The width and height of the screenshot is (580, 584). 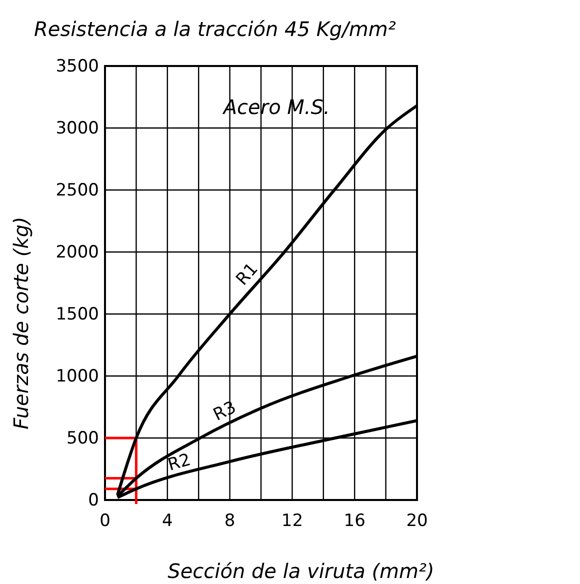 I want to click on y-tick-label: 3500, so click(x=77, y=66).